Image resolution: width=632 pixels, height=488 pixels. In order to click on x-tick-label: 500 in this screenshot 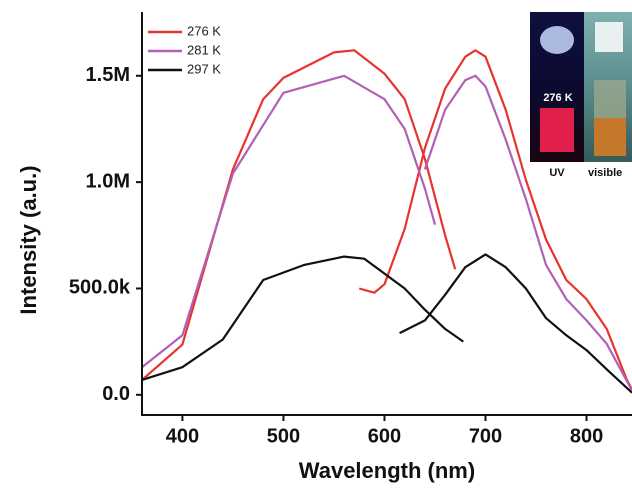, I will do `click(283, 436)`.